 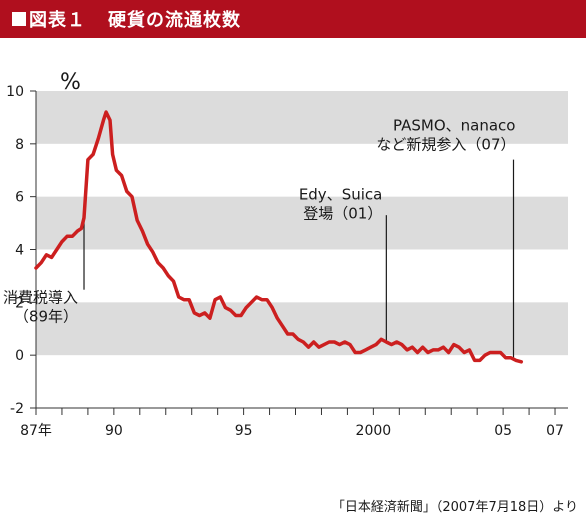 I want to click on annotation-label: 消費税導入, so click(x=40, y=297).